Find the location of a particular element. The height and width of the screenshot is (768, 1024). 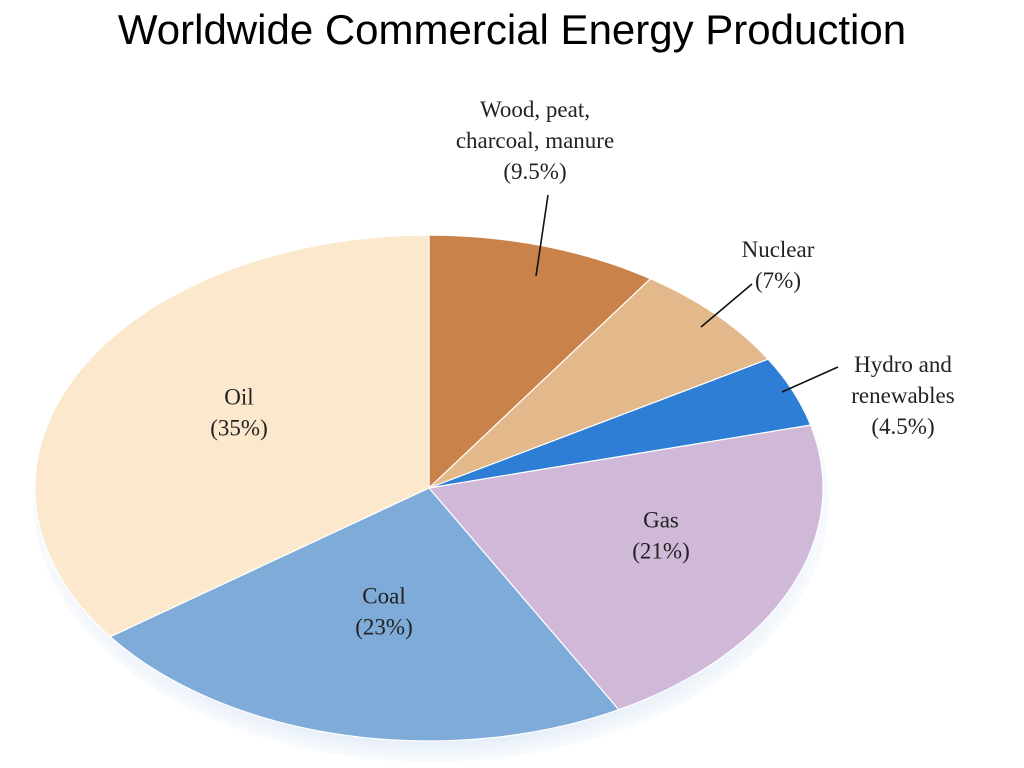

slice-label-line: Nuclear is located at coordinates (778, 249).